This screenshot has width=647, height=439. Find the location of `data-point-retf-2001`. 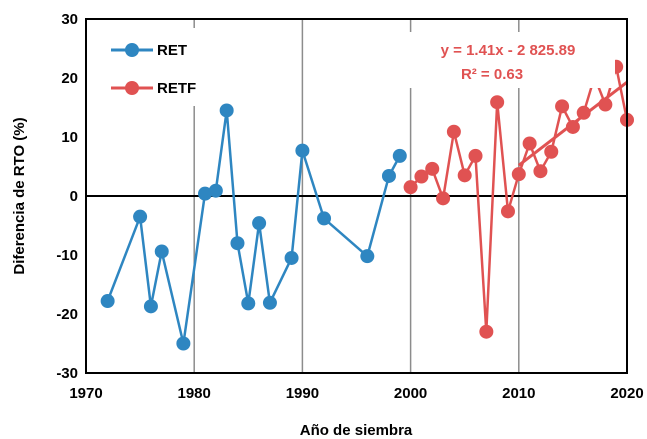

data-point-retf-2001 is located at coordinates (421, 176).